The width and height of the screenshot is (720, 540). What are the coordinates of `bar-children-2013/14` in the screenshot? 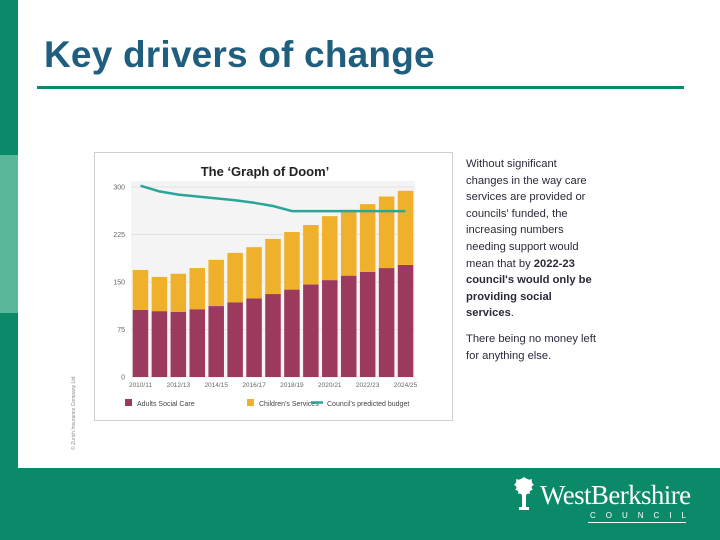 It's located at (197, 289).